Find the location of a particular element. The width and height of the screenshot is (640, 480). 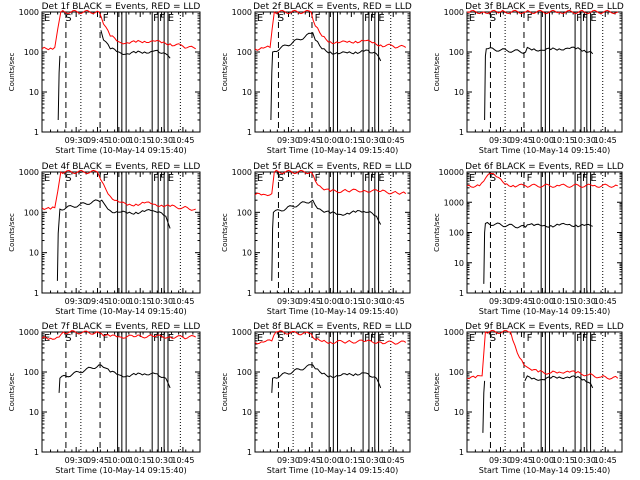

y-tick-label: 10 is located at coordinates (247, 92).